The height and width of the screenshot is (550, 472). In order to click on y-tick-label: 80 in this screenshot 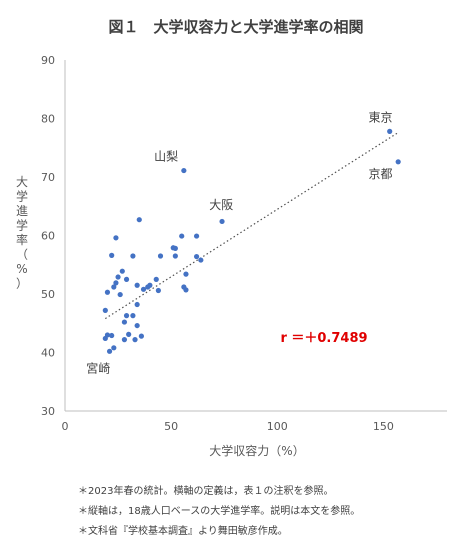, I will do `click(48, 119)`.